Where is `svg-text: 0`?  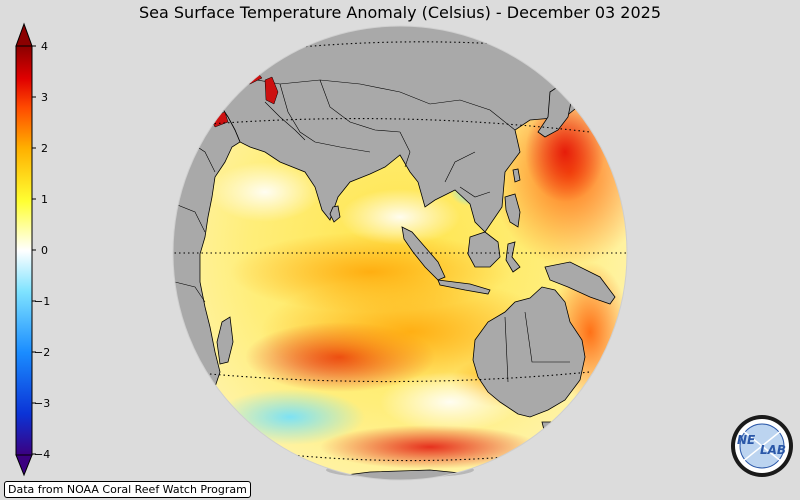 svg-text: 0 is located at coordinates (44, 250).